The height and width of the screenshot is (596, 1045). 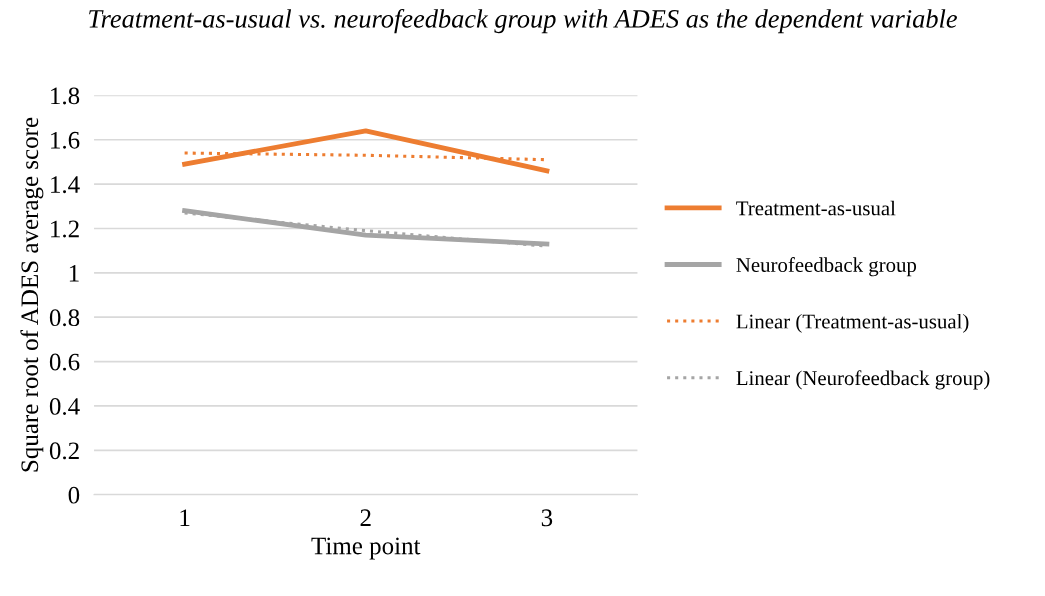 I want to click on x-axis-title: Time point, so click(x=366, y=548).